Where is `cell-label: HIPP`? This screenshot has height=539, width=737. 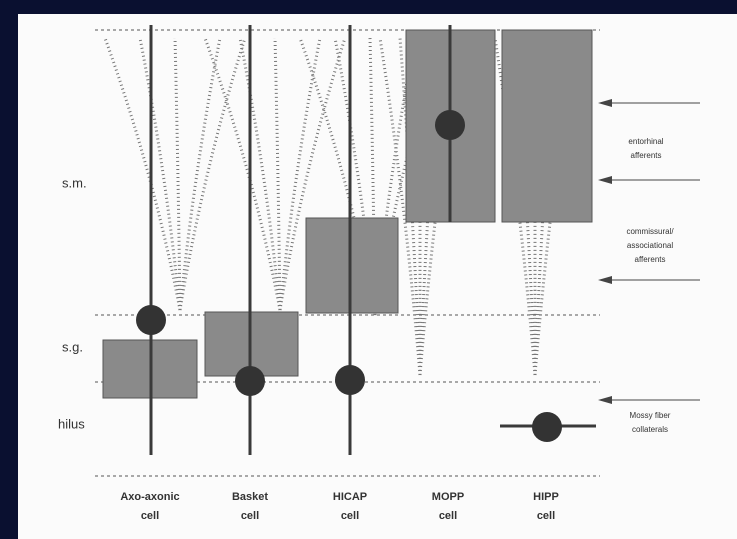
cell-label: HIPP is located at coordinates (546, 497).